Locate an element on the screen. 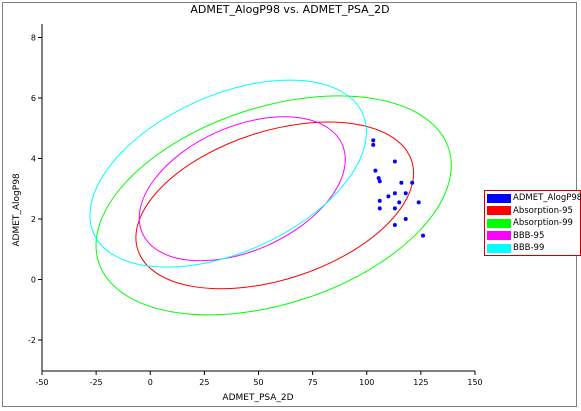 This screenshot has height=411, width=581. x-tick-label: -50 is located at coordinates (41, 382).